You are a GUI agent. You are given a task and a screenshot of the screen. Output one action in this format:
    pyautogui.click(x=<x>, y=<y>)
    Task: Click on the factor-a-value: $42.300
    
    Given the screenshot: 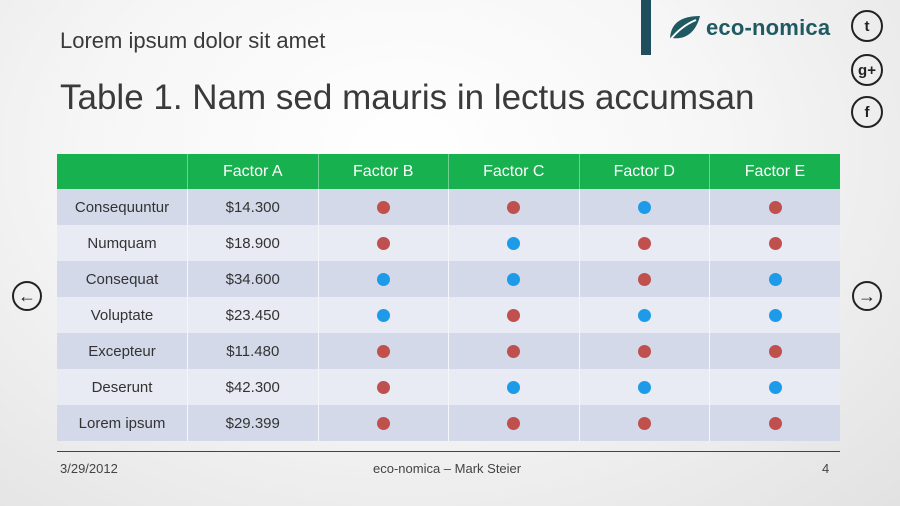 What is the action you would take?
    pyautogui.click(x=253, y=387)
    